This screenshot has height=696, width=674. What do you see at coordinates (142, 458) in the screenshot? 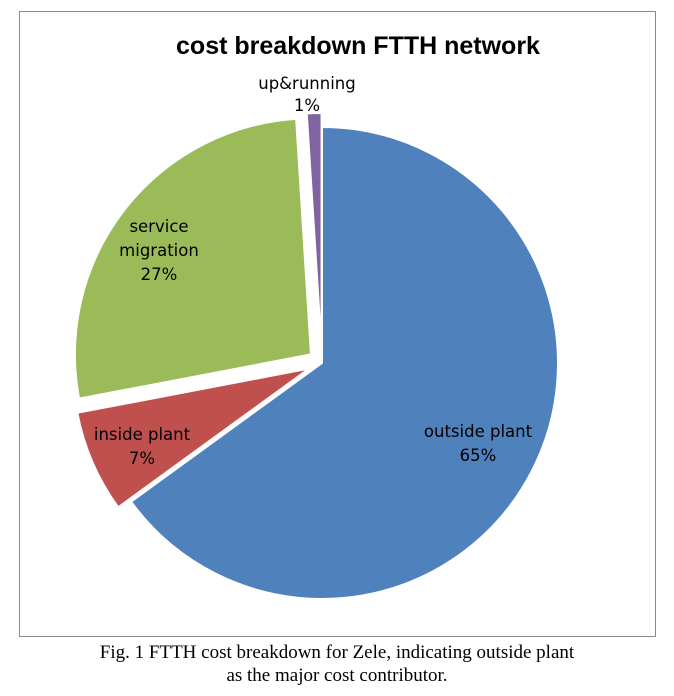
I see `slice-value-label: 7%` at bounding box center [142, 458].